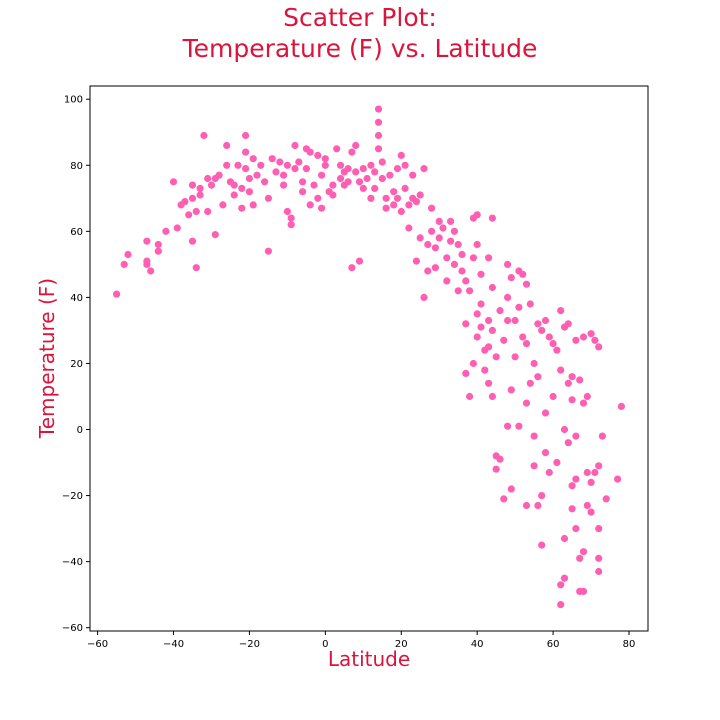 The image size is (720, 720). Describe the element at coordinates (47, 358) in the screenshot. I see `y-axis-label: Temperature (F)` at that location.